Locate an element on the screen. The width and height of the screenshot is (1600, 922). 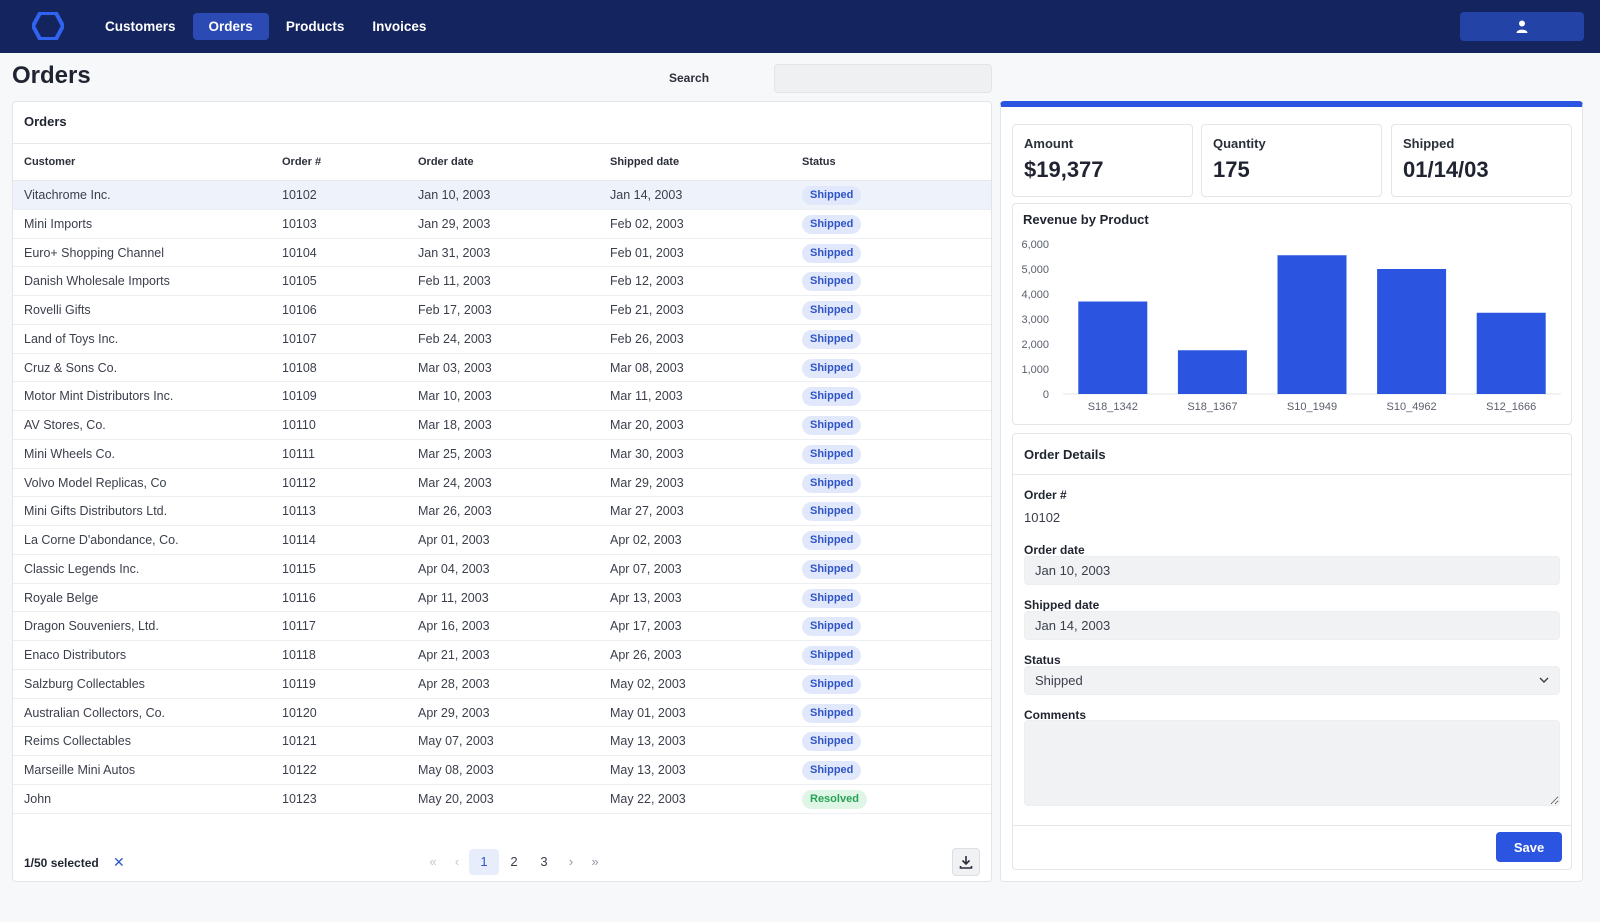
shipped-date-field: Jan 14, 2003 is located at coordinates (1292, 625).